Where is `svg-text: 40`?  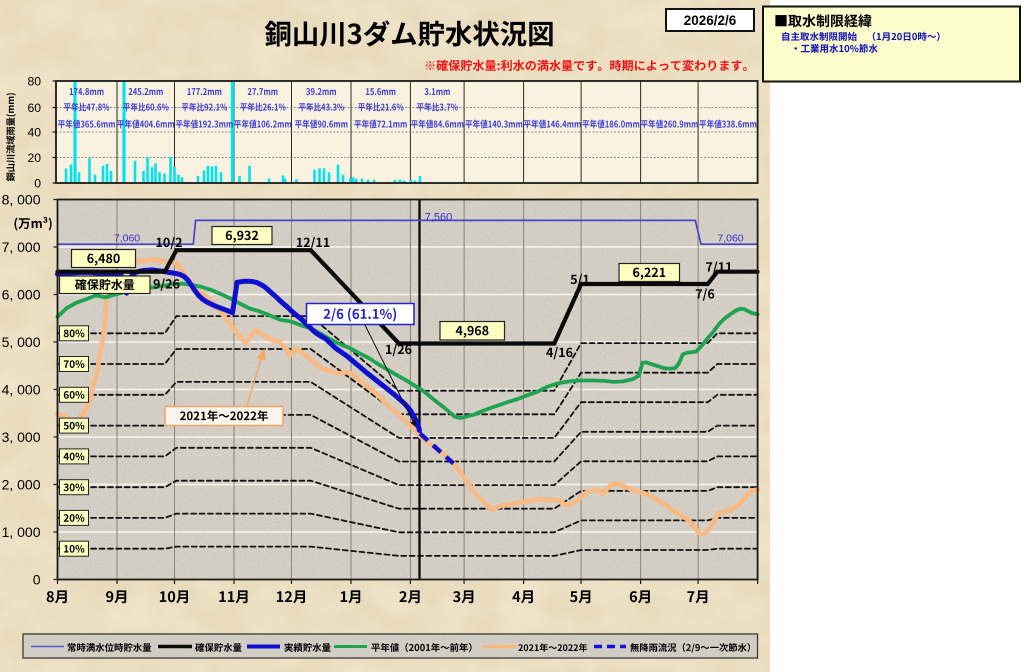 svg-text: 40 is located at coordinates (34, 132).